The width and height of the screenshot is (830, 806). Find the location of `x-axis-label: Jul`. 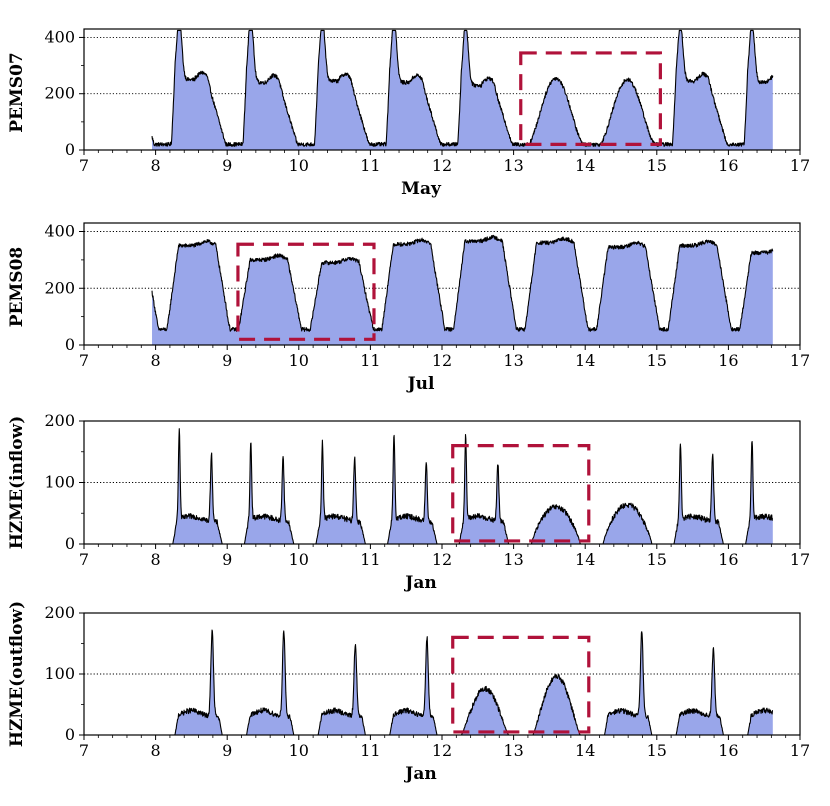

x-axis-label: Jul is located at coordinates (420, 384).